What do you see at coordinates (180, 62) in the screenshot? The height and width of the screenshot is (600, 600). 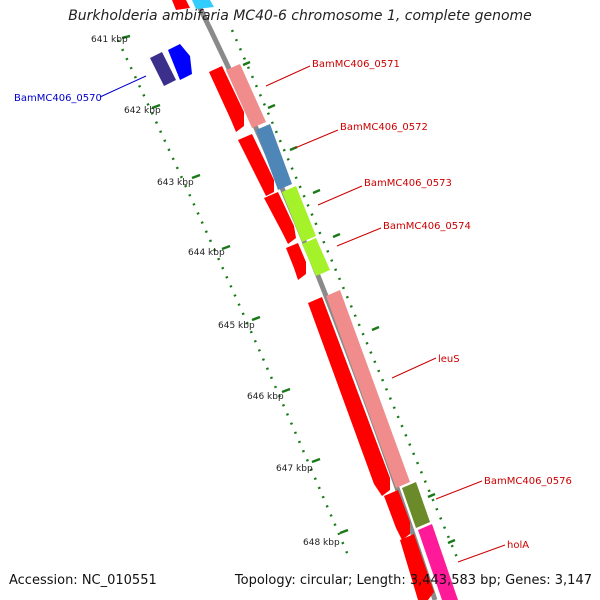 I see `gene-0570-cds` at bounding box center [180, 62].